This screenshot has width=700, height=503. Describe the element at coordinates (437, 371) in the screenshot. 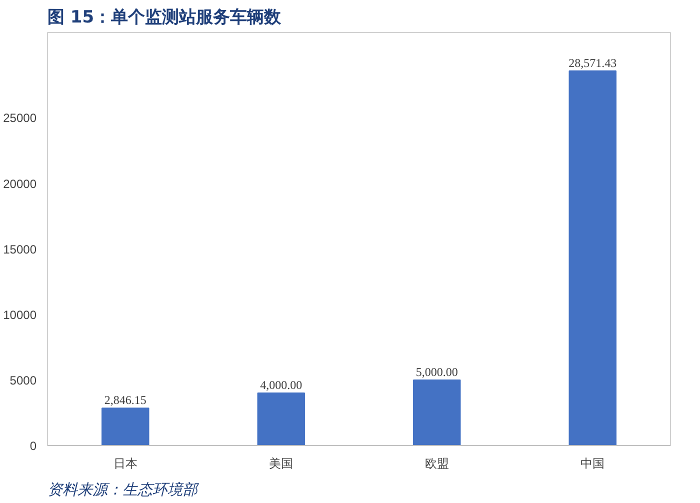

I see `data-label: 5,000.00` at that location.